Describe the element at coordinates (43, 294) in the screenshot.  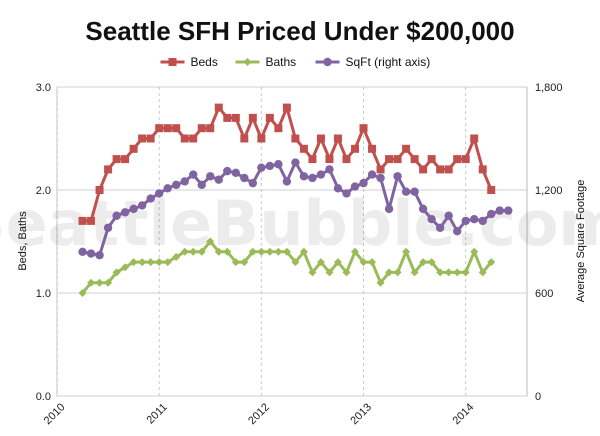
I see `left-tick-label: 1.0` at that location.